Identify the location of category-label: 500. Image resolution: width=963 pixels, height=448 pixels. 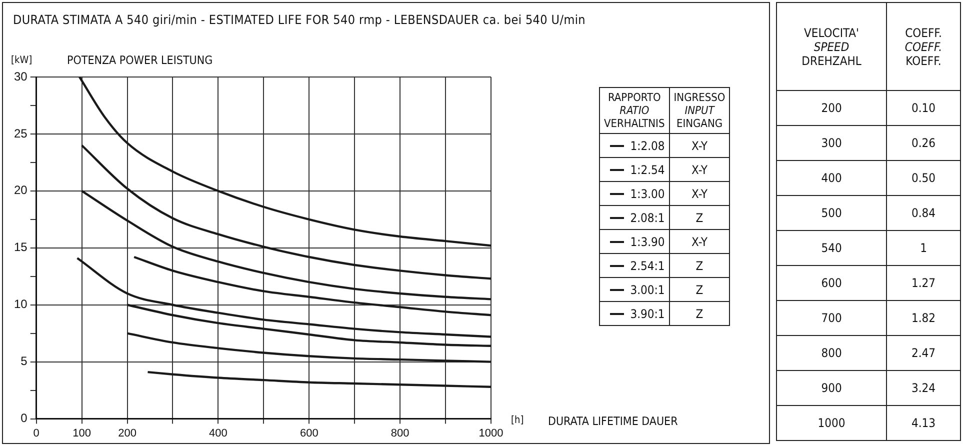
(831, 213).